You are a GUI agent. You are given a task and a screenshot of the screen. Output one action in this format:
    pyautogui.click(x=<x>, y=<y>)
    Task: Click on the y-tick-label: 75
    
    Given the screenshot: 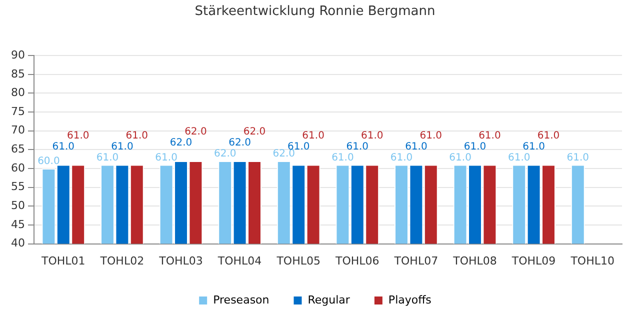 What is the action you would take?
    pyautogui.click(x=17, y=111)
    